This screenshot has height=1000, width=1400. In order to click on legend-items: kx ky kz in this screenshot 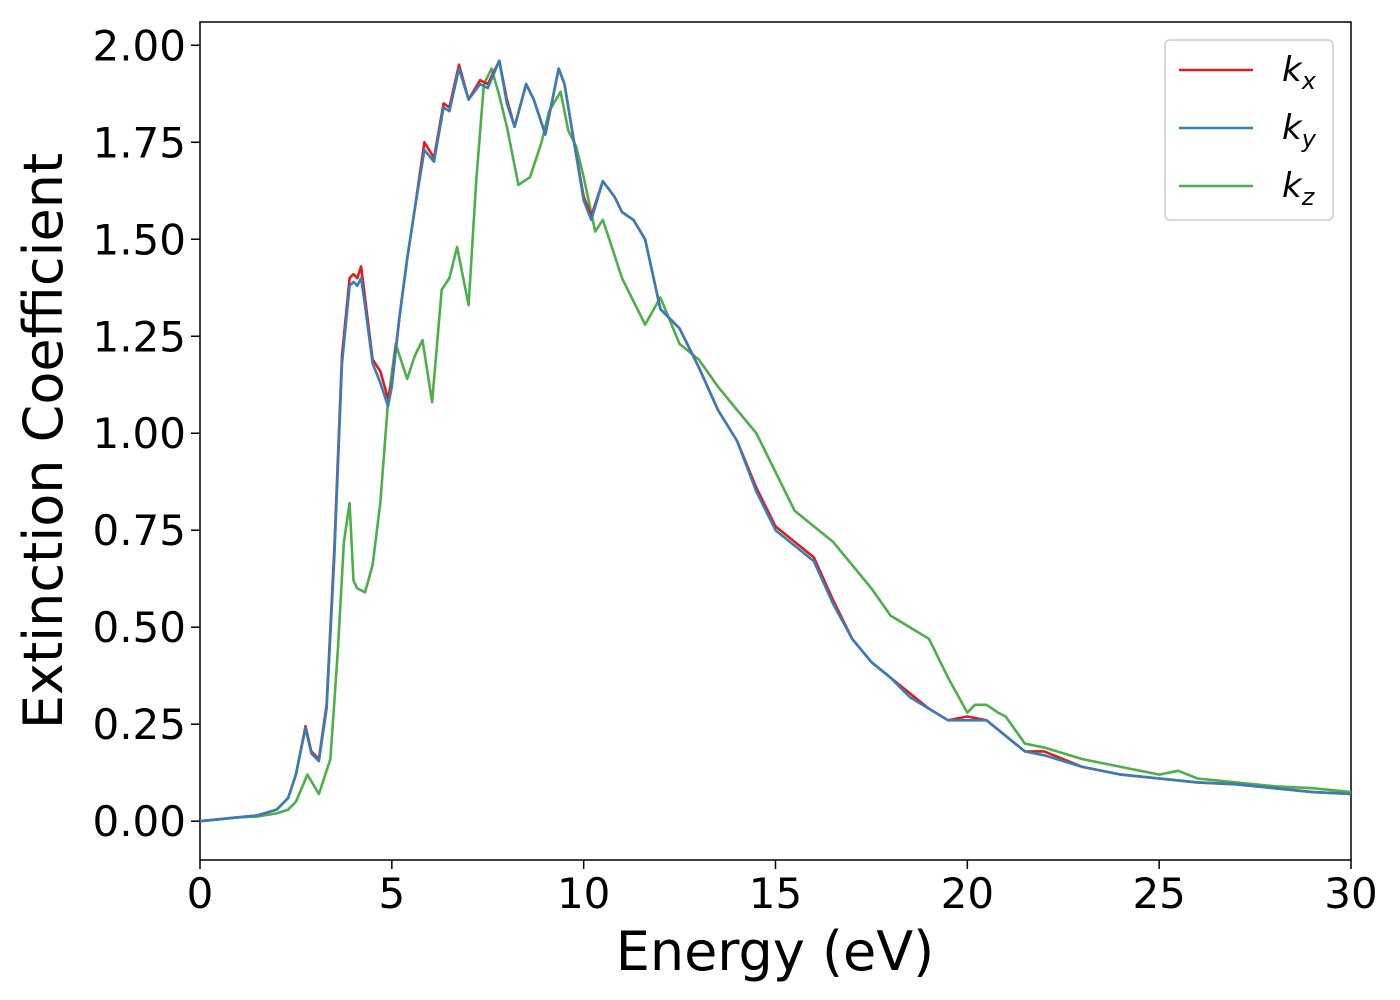, I will do `click(1248, 130)`.